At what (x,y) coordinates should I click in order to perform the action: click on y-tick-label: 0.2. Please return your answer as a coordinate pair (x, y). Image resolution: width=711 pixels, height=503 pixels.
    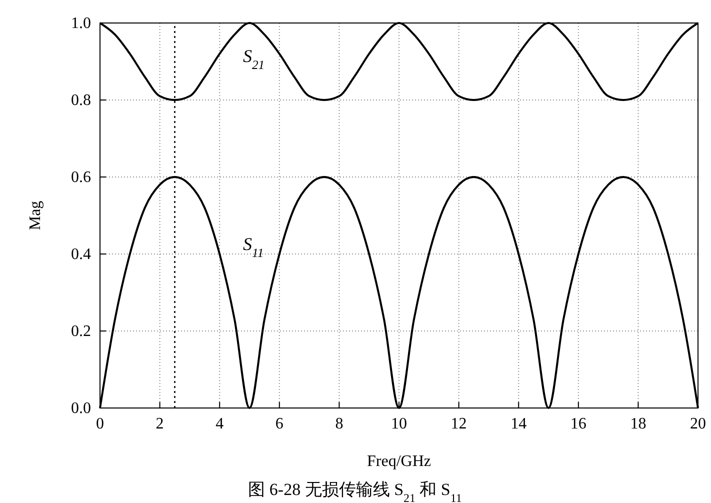
    Looking at the image, I should click on (81, 331).